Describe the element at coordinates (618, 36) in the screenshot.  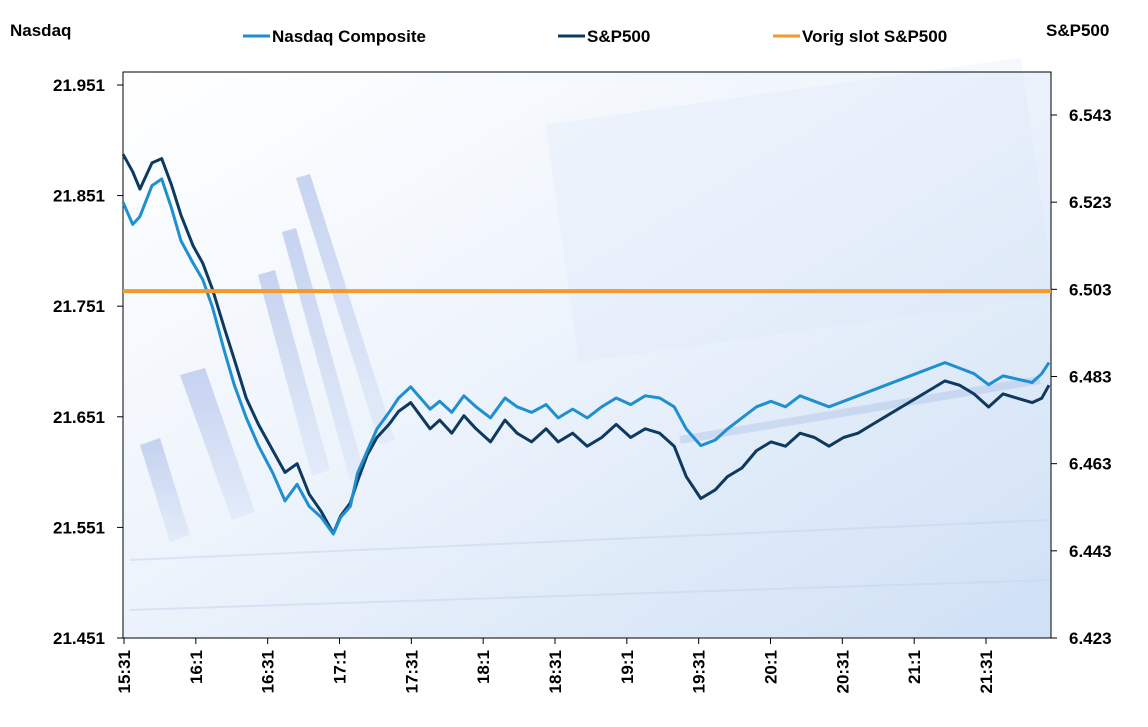
I see `legend-label-sp500: S&P500` at that location.